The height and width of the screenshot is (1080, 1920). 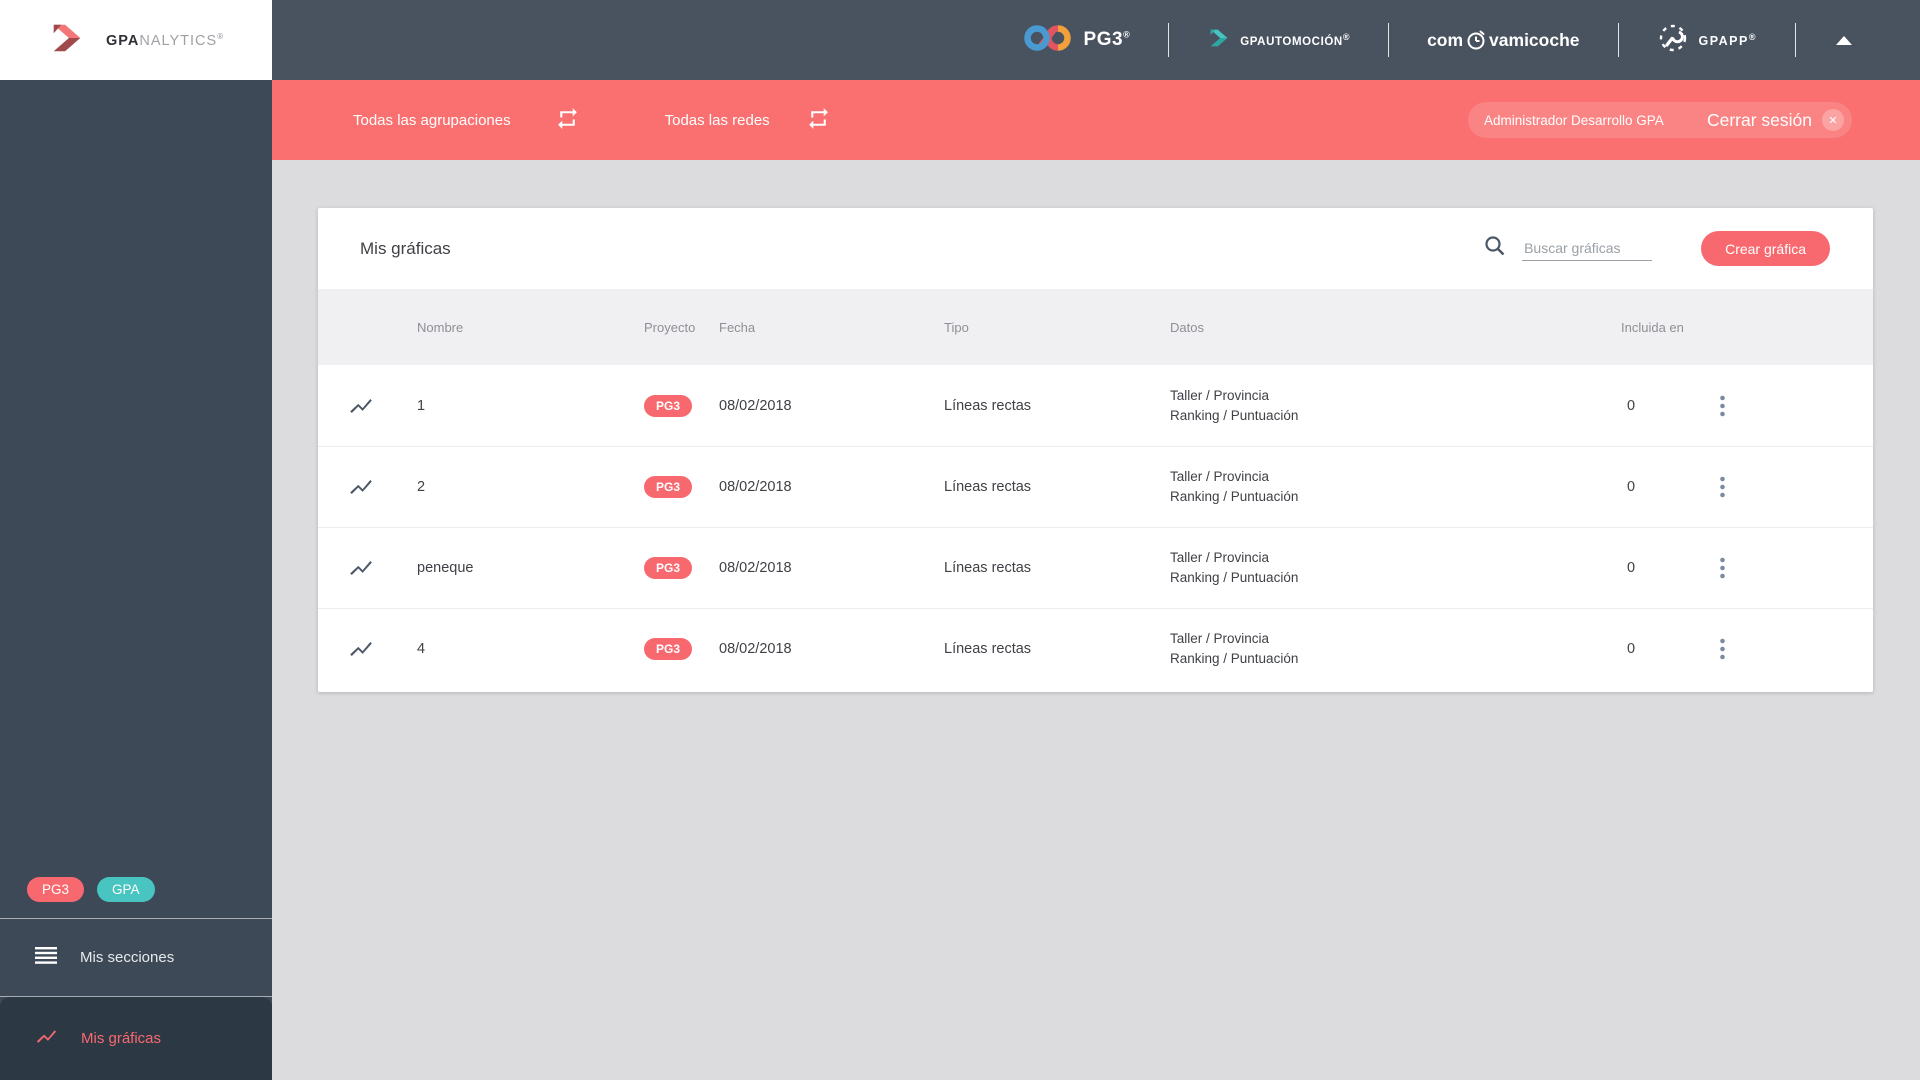 I want to click on stopwatch-icon, so click(x=1476, y=42).